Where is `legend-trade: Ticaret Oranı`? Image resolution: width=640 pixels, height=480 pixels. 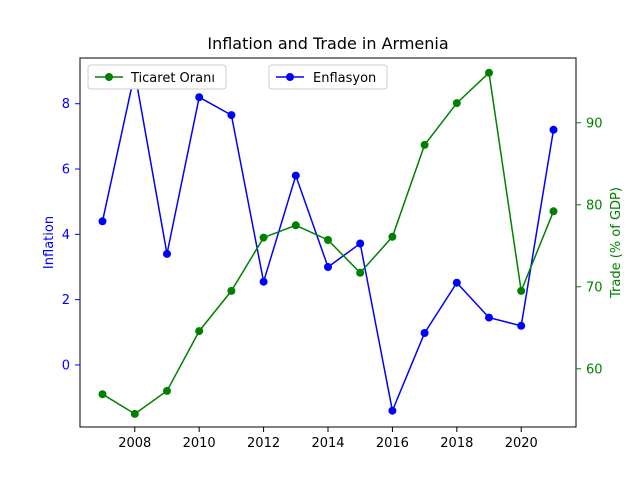
legend-trade: Ticaret Oranı is located at coordinates (157, 77).